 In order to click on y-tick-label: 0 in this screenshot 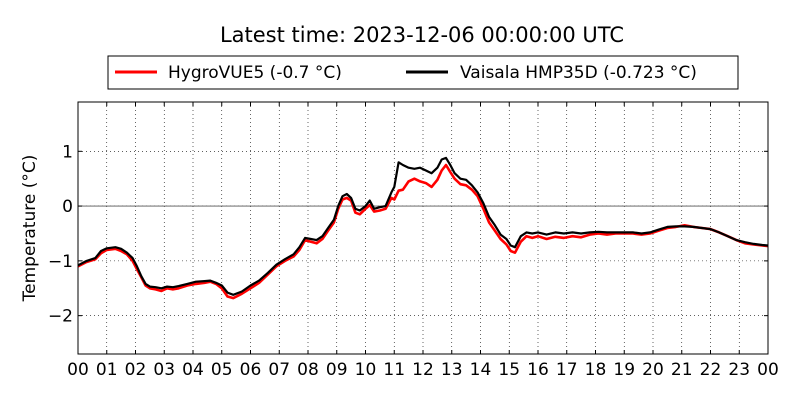, I will do `click(67, 207)`.